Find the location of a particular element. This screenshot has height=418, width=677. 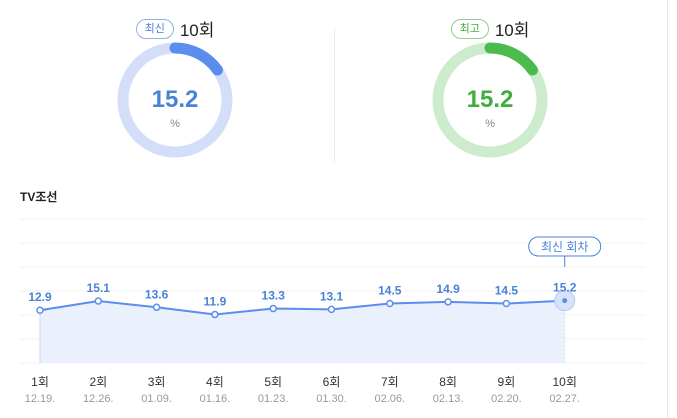

data-label: 12.9 is located at coordinates (40, 297).